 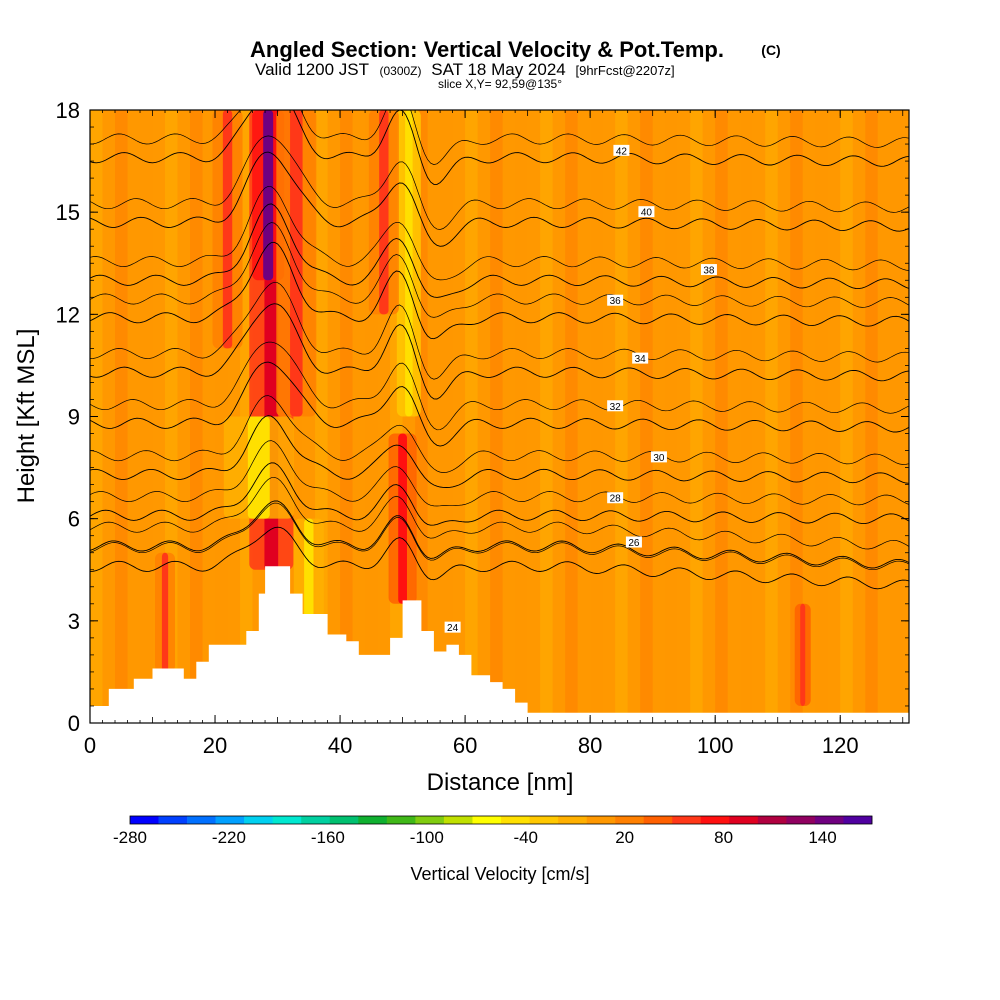 What do you see at coordinates (68, 212) in the screenshot?
I see `y-tick-label: 15` at bounding box center [68, 212].